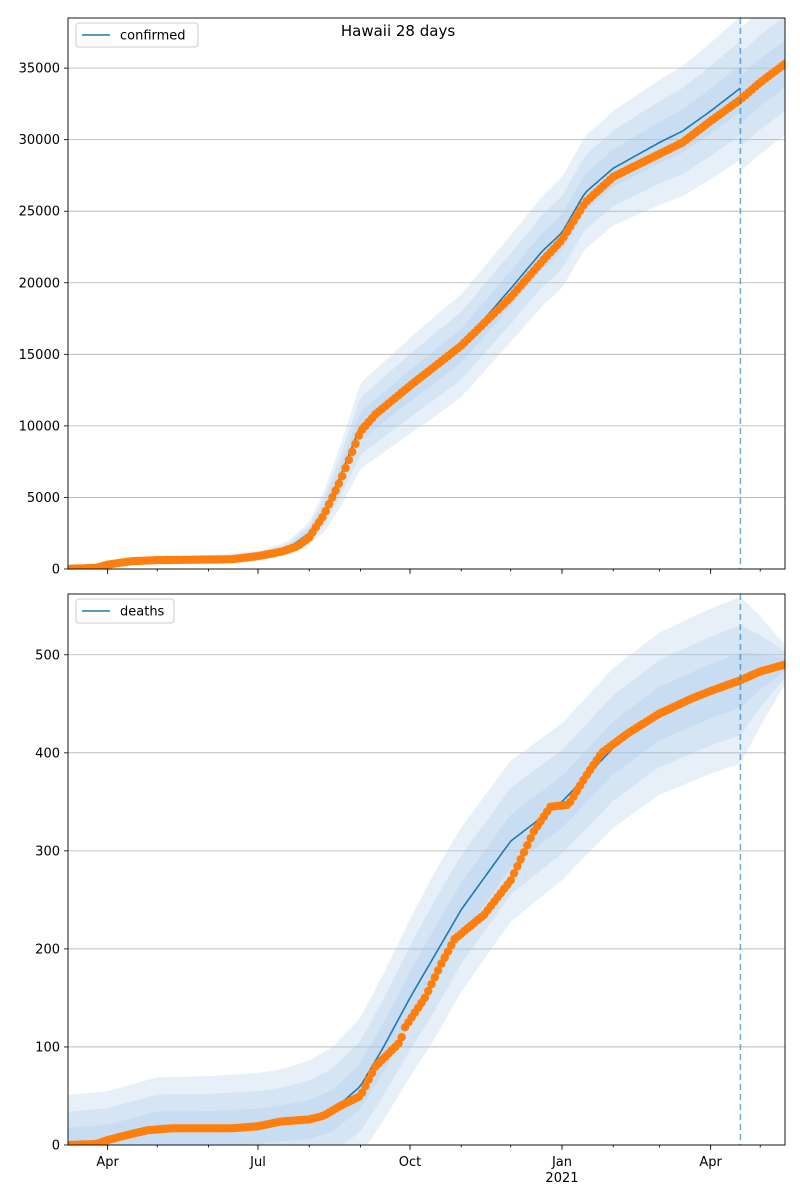 This screenshot has width=800, height=1200. I want to click on y-tick-label: 300, so click(47, 851).